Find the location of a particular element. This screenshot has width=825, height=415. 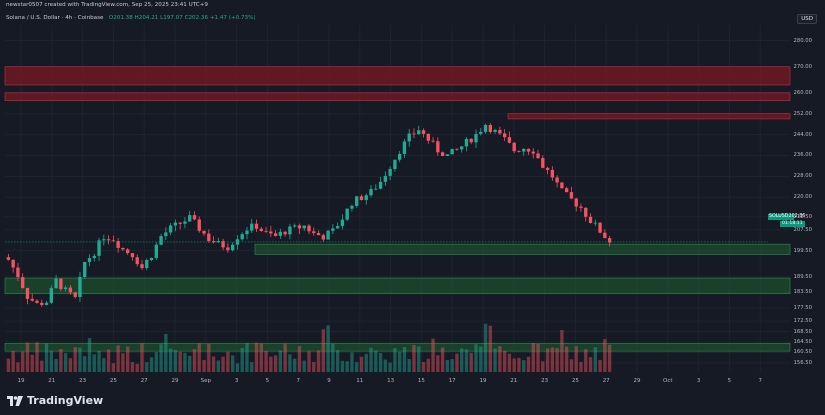

time-tick-label: 29 is located at coordinates (637, 381).